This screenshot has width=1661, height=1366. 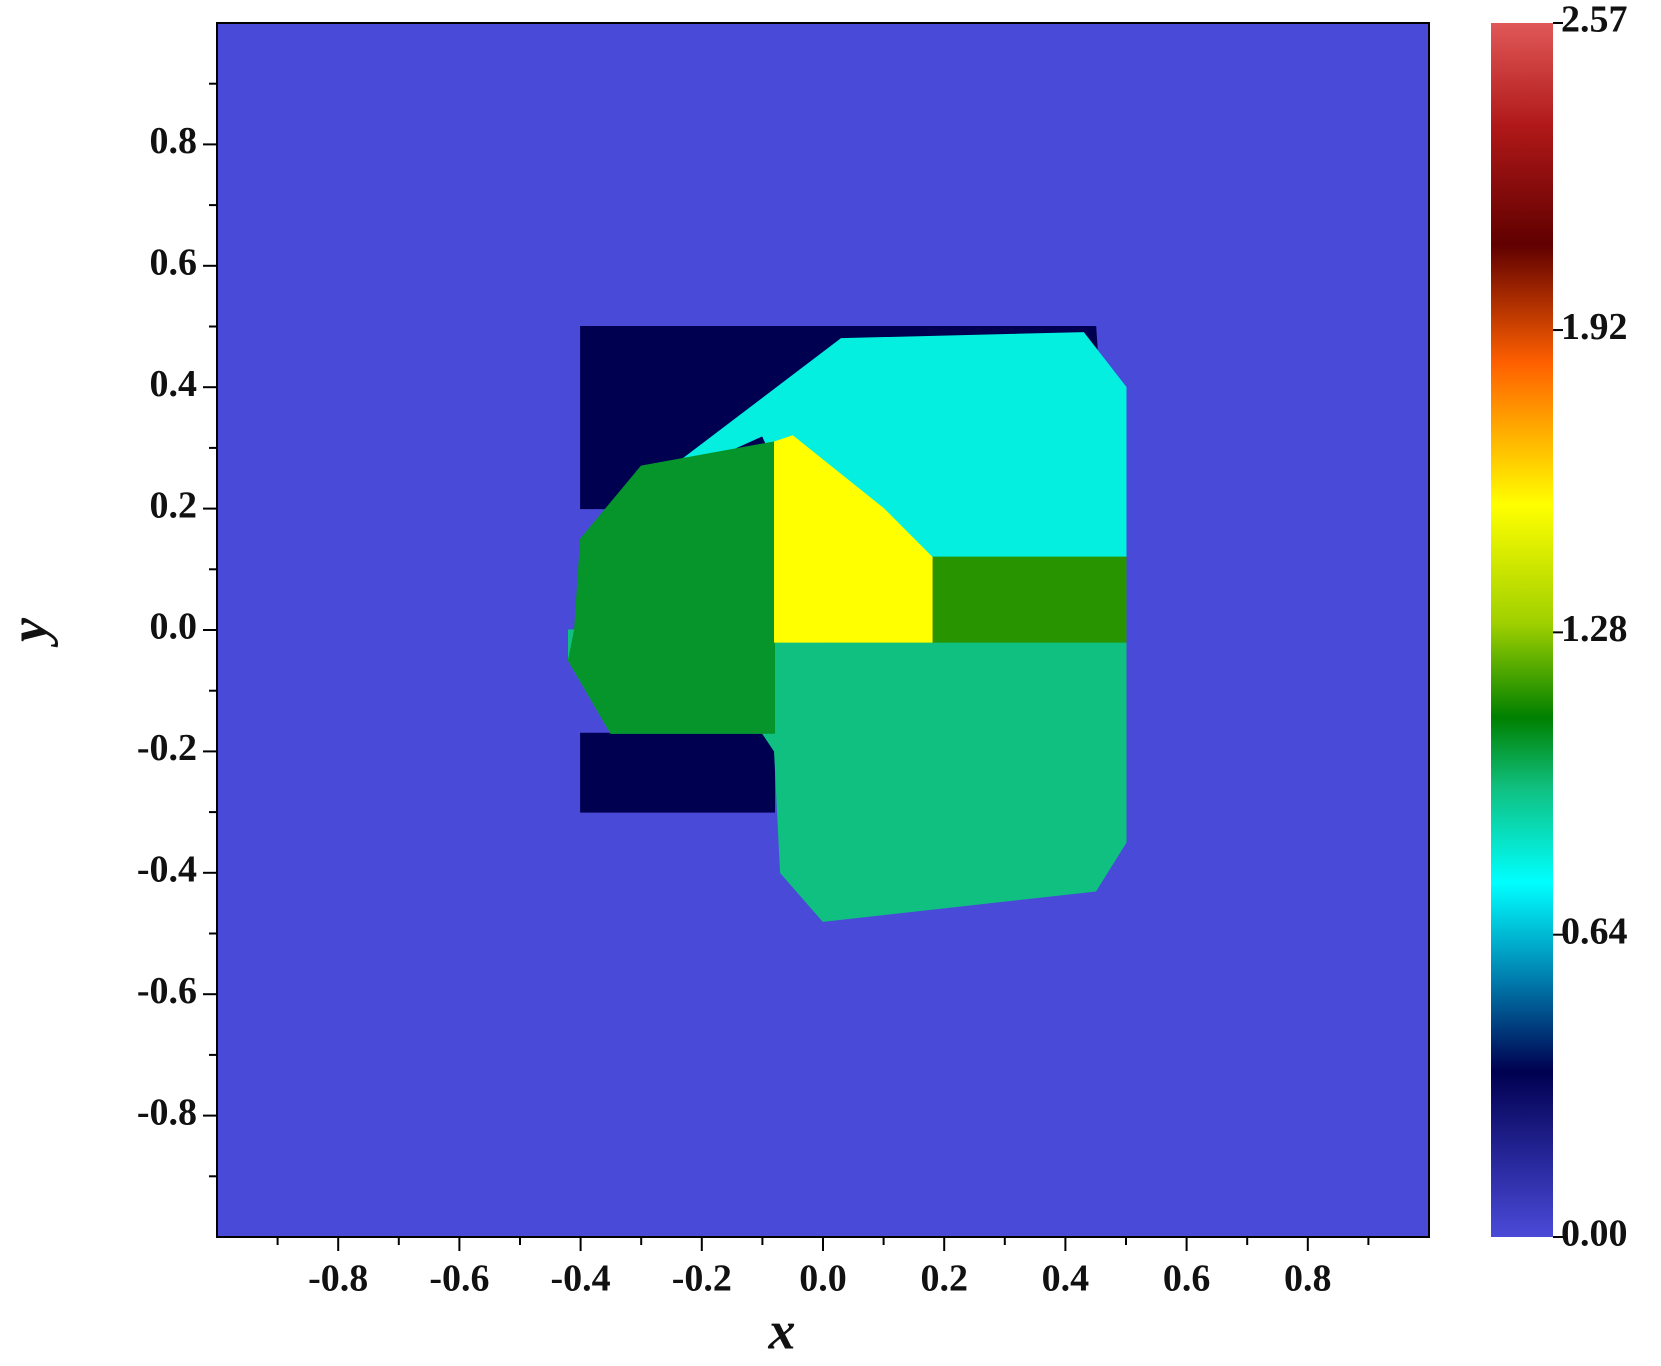 What do you see at coordinates (29, 632) in the screenshot?
I see `y-axis-label: y` at bounding box center [29, 632].